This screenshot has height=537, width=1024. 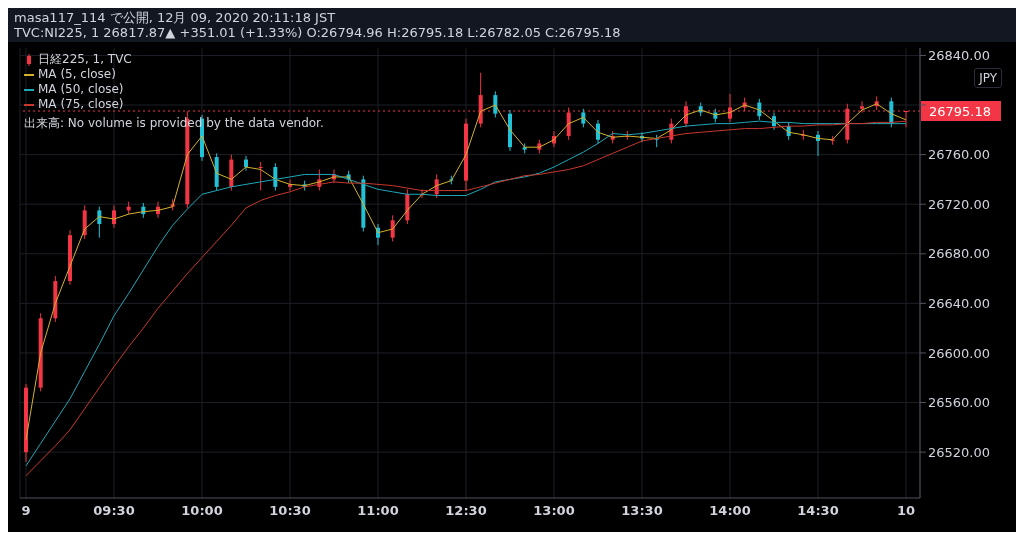 What do you see at coordinates (81, 89) in the screenshot?
I see `legend-label: MA (50, close)` at bounding box center [81, 89].